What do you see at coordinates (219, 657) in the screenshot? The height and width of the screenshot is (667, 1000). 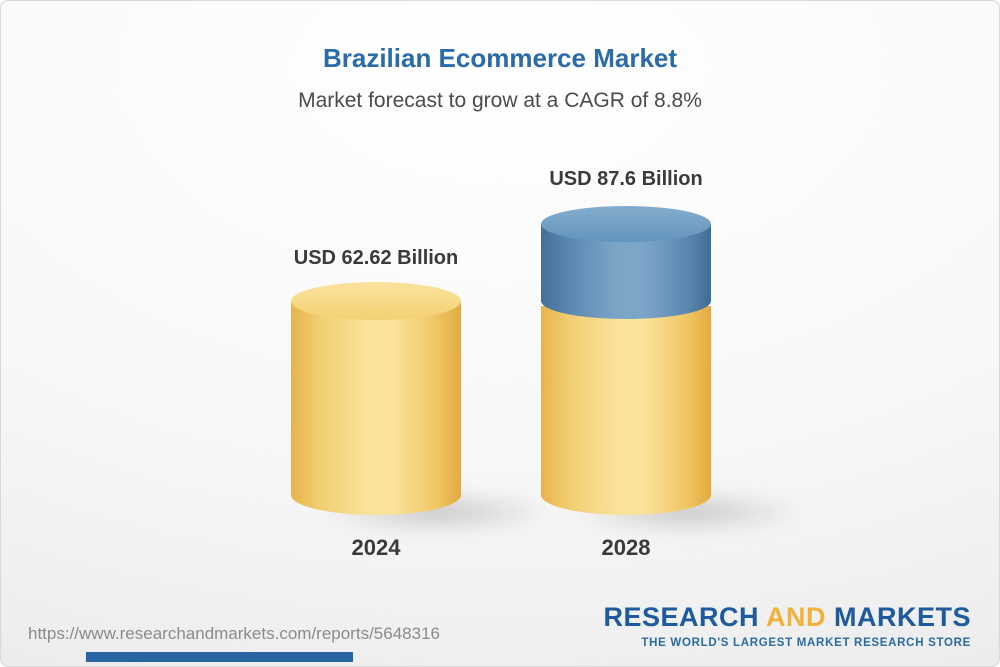 I see `footer-accent-bar` at bounding box center [219, 657].